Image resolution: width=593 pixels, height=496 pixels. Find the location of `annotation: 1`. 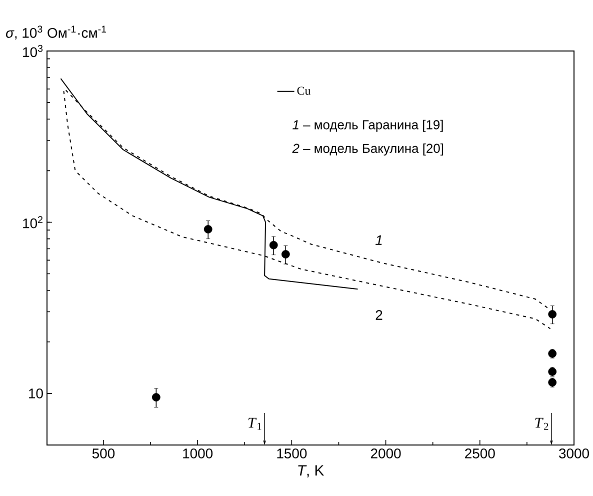

annotation: 1 is located at coordinates (378, 240).